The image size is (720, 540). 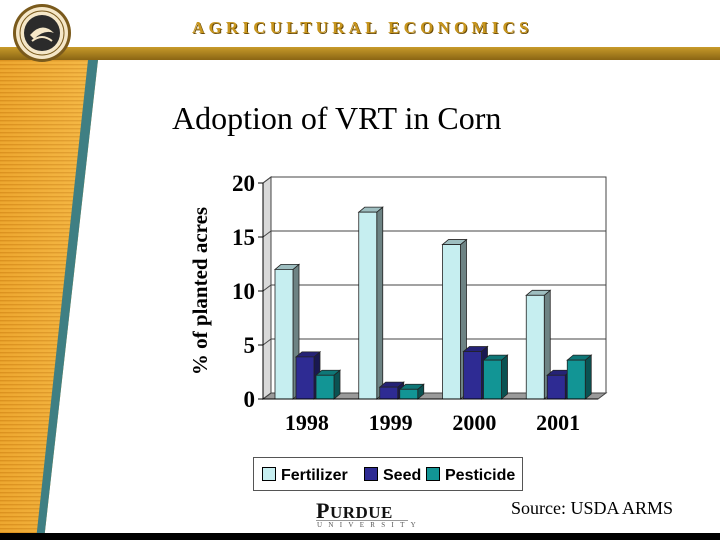 What do you see at coordinates (492, 379) in the screenshot?
I see `bar-pesticide-2000` at bounding box center [492, 379].